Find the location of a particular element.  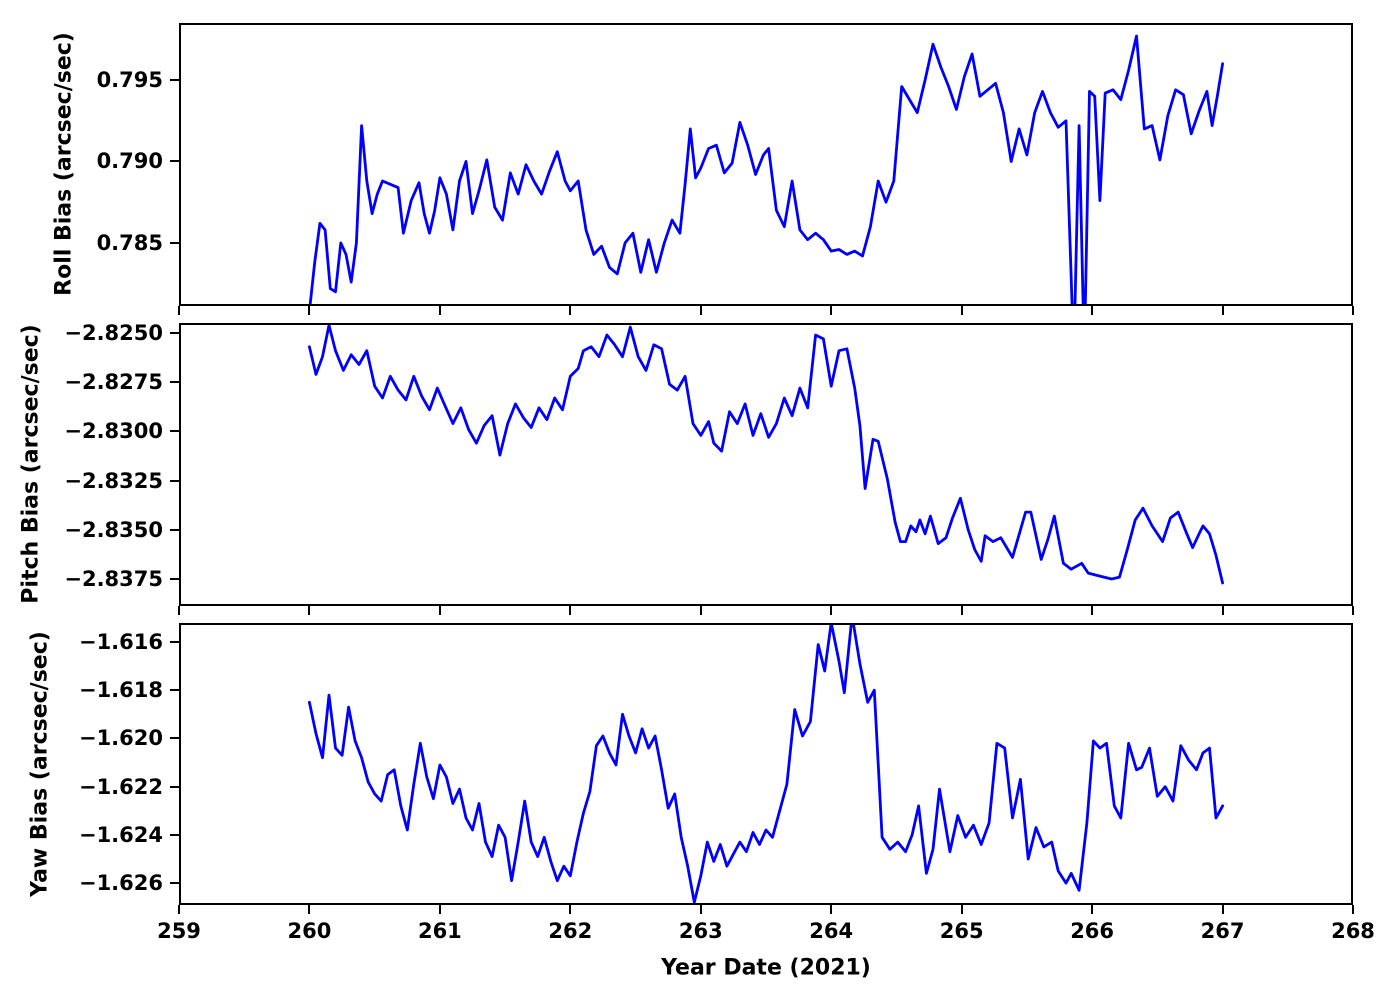

y-tick-label: −2.8325 is located at coordinates (113, 480).